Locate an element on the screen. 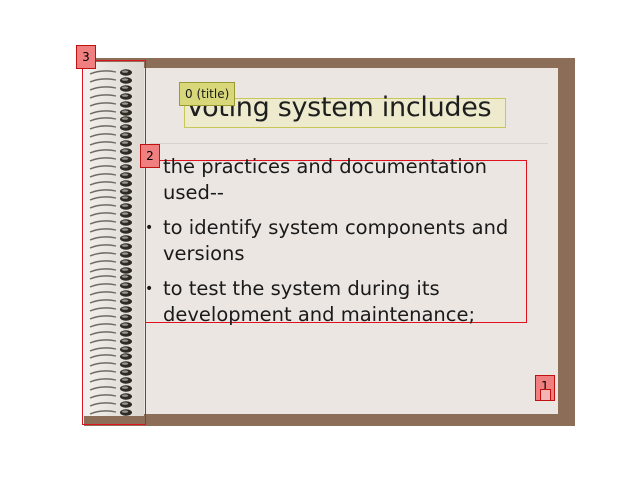 The width and height of the screenshot is (640, 480). bullet-item: • the practices and documentation used-- is located at coordinates (335, 180).